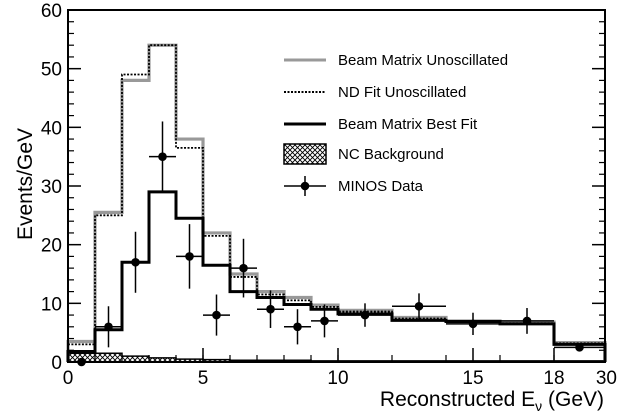 The height and width of the screenshot is (414, 620). Describe the element at coordinates (51, 70) in the screenshot. I see `y-tick-label: 50` at that location.